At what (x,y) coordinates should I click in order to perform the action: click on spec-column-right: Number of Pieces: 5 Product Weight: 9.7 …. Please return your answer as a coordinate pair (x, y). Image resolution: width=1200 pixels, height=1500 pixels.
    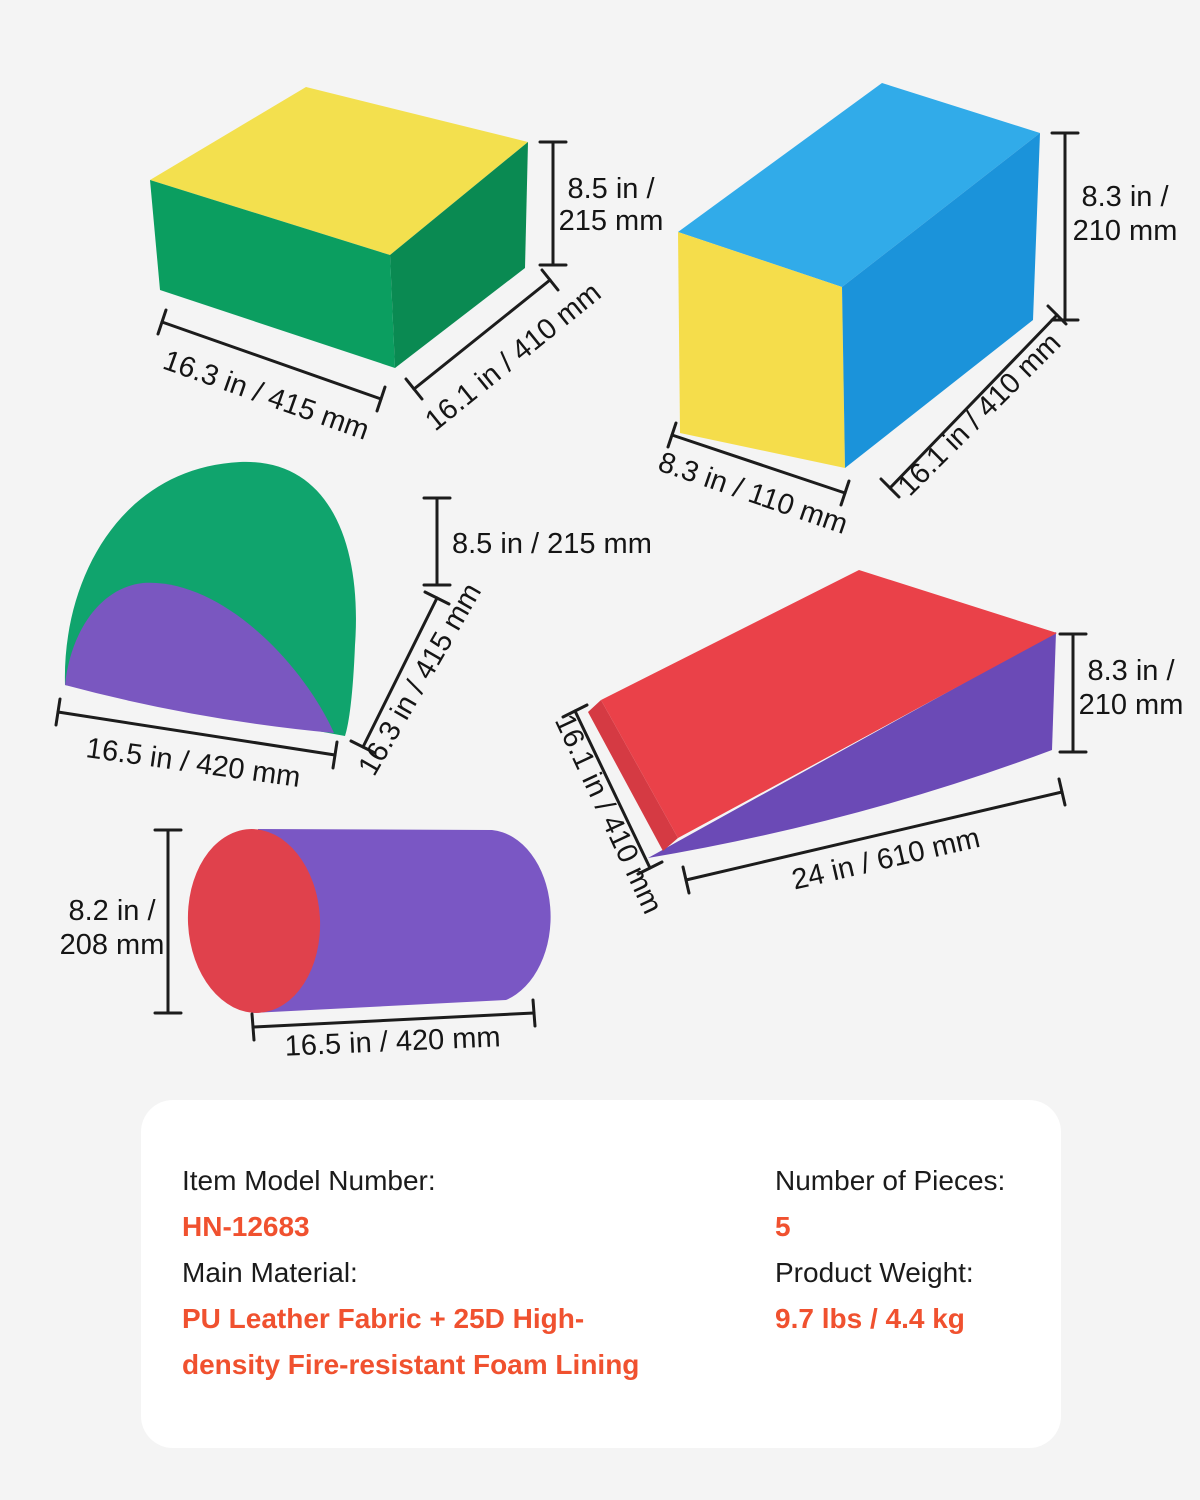
    Looking at the image, I should click on (910, 1250).